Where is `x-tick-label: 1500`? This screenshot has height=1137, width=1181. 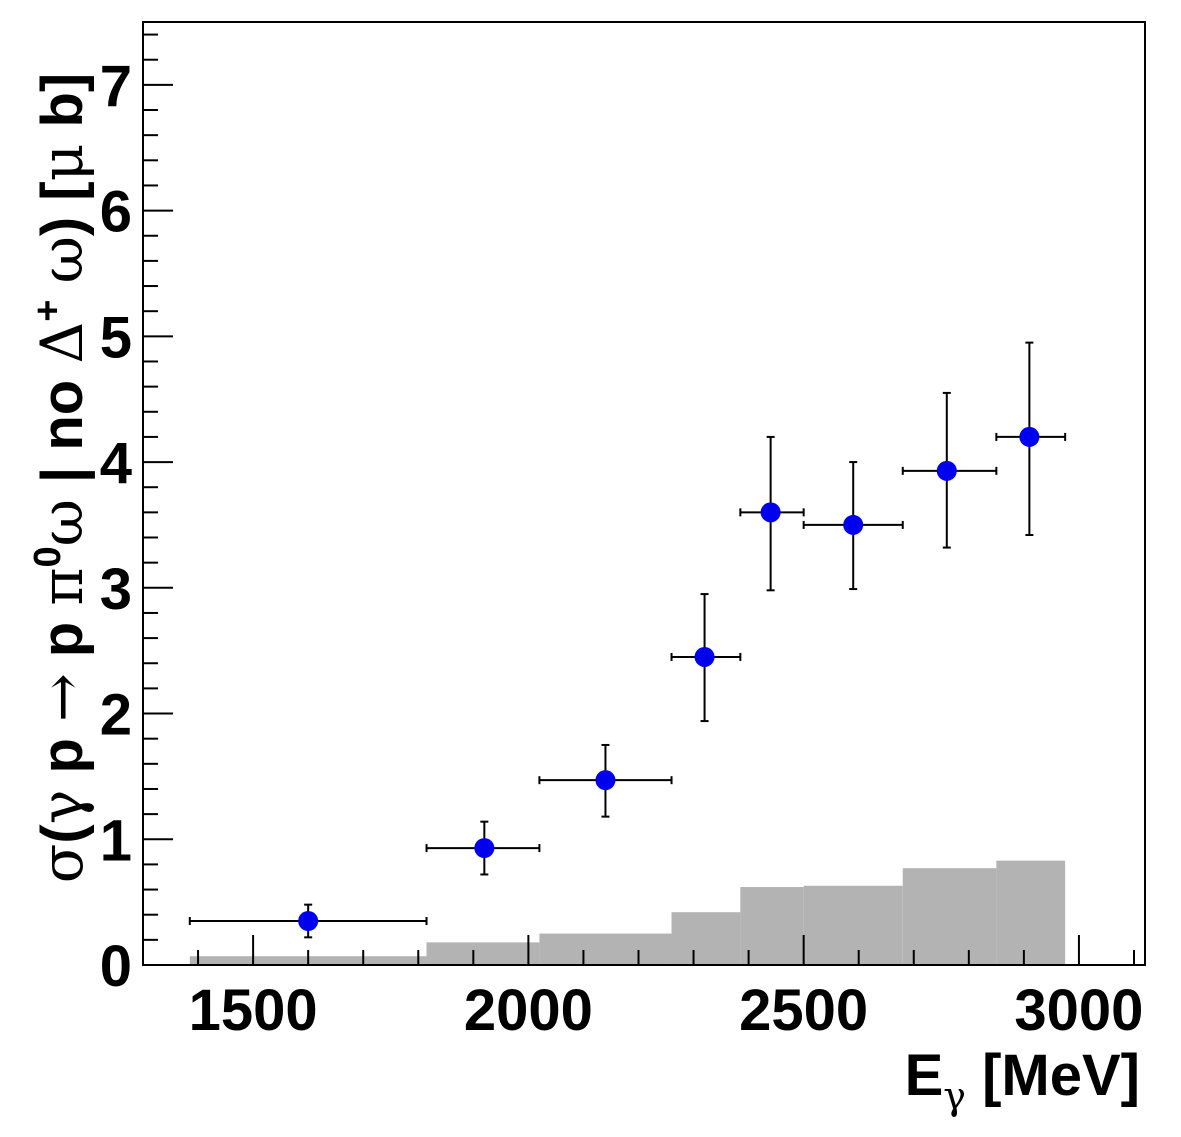 x-tick-label: 1500 is located at coordinates (253, 1010).